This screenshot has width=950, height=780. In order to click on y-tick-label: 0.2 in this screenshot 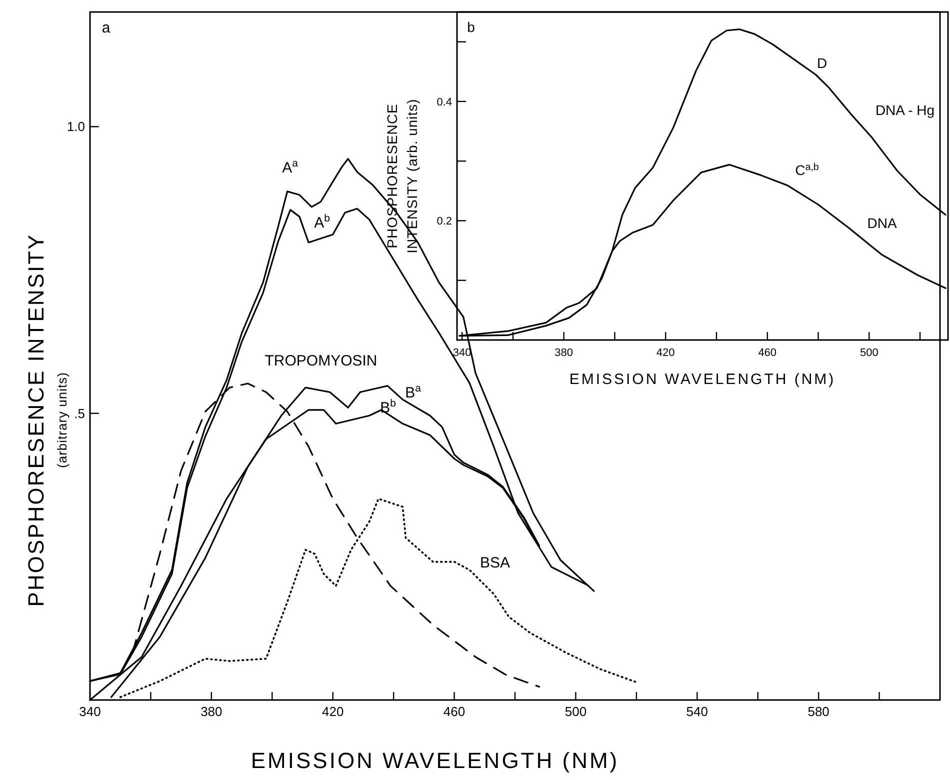, I will do `click(444, 222)`.